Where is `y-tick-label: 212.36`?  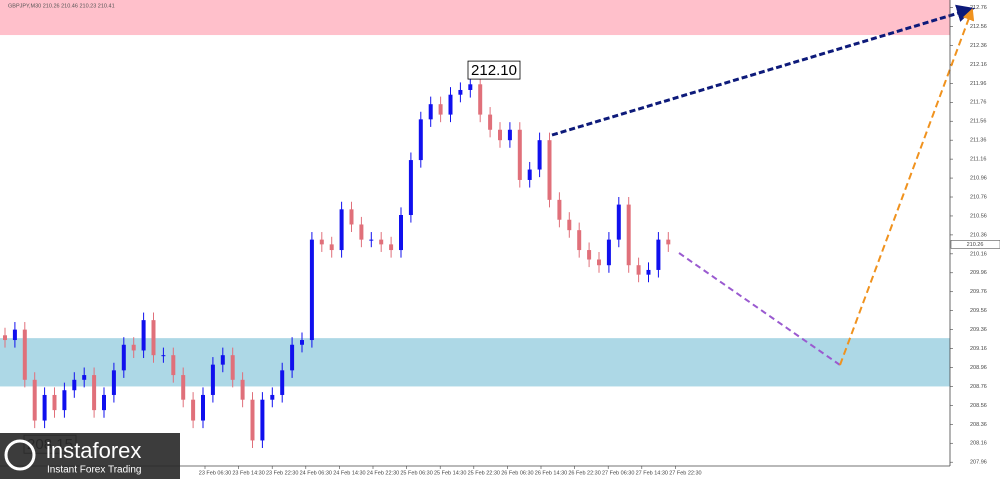 y-tick-label: 212.36 is located at coordinates (978, 46).